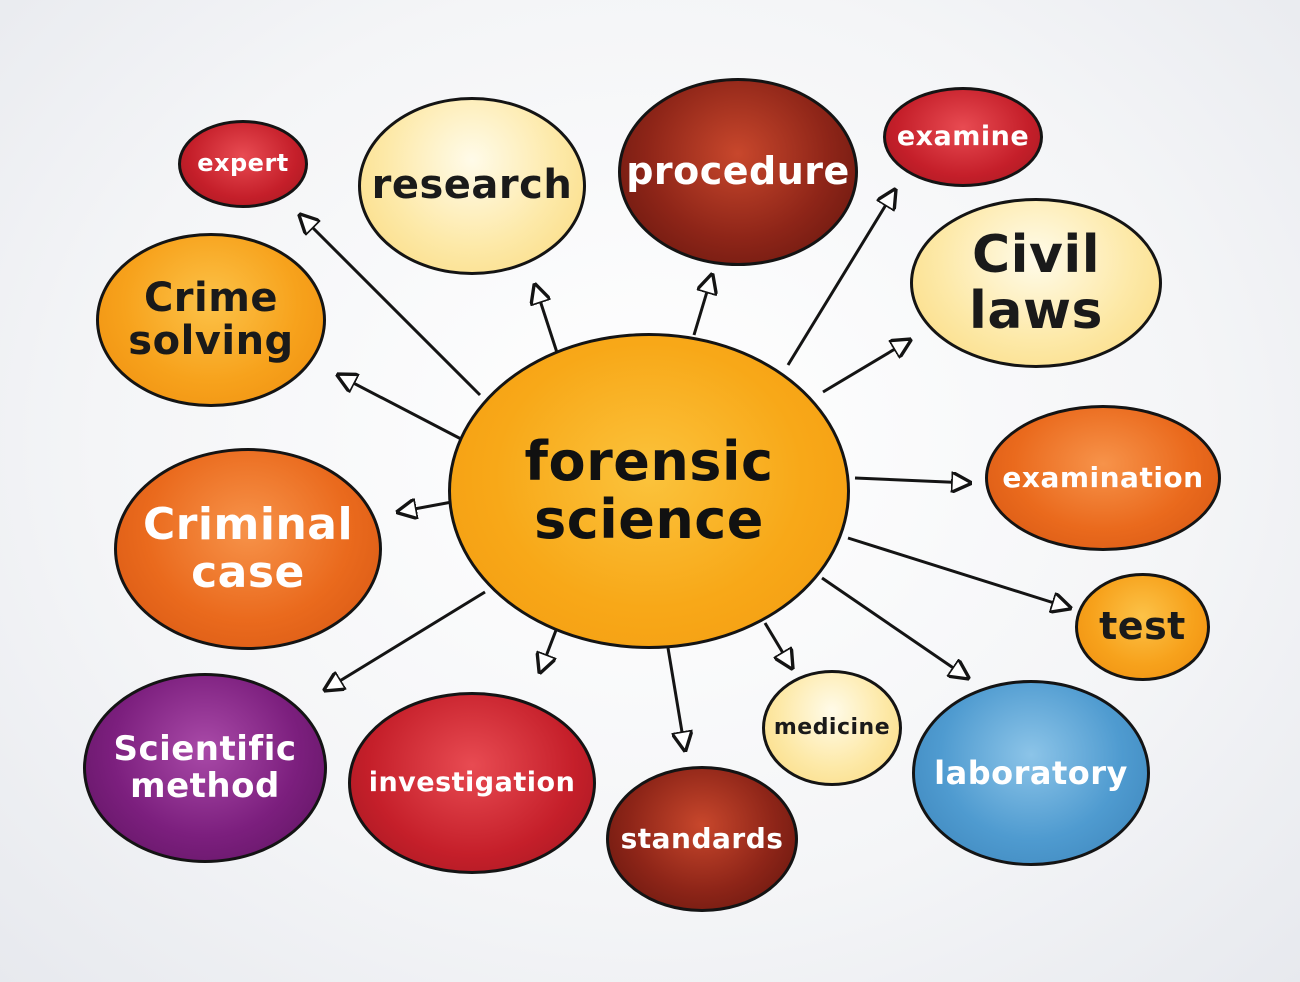 The width and height of the screenshot is (1300, 982). What do you see at coordinates (248, 525) in the screenshot?
I see `node-criminal-case-line-1: Criminal` at bounding box center [248, 525].